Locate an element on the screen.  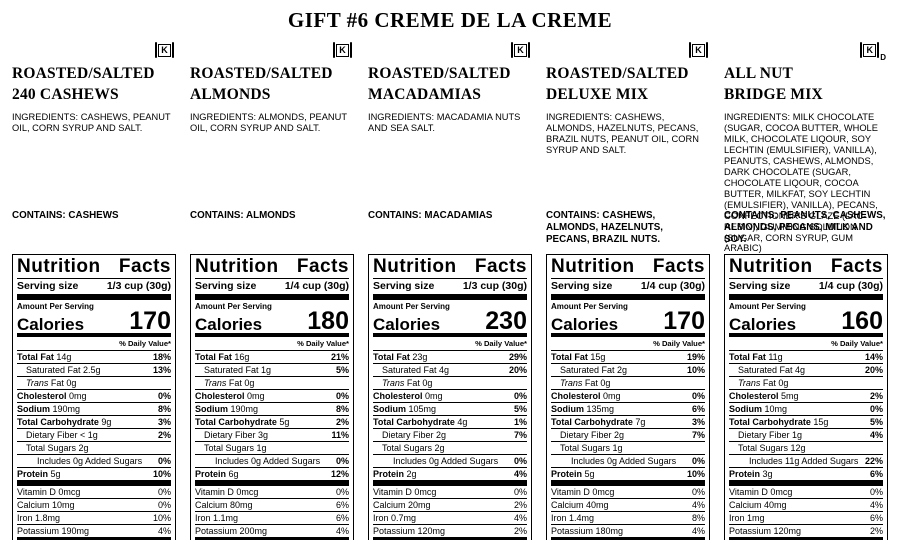
product-name-line: MACADAMIAS is located at coordinates (425, 94).